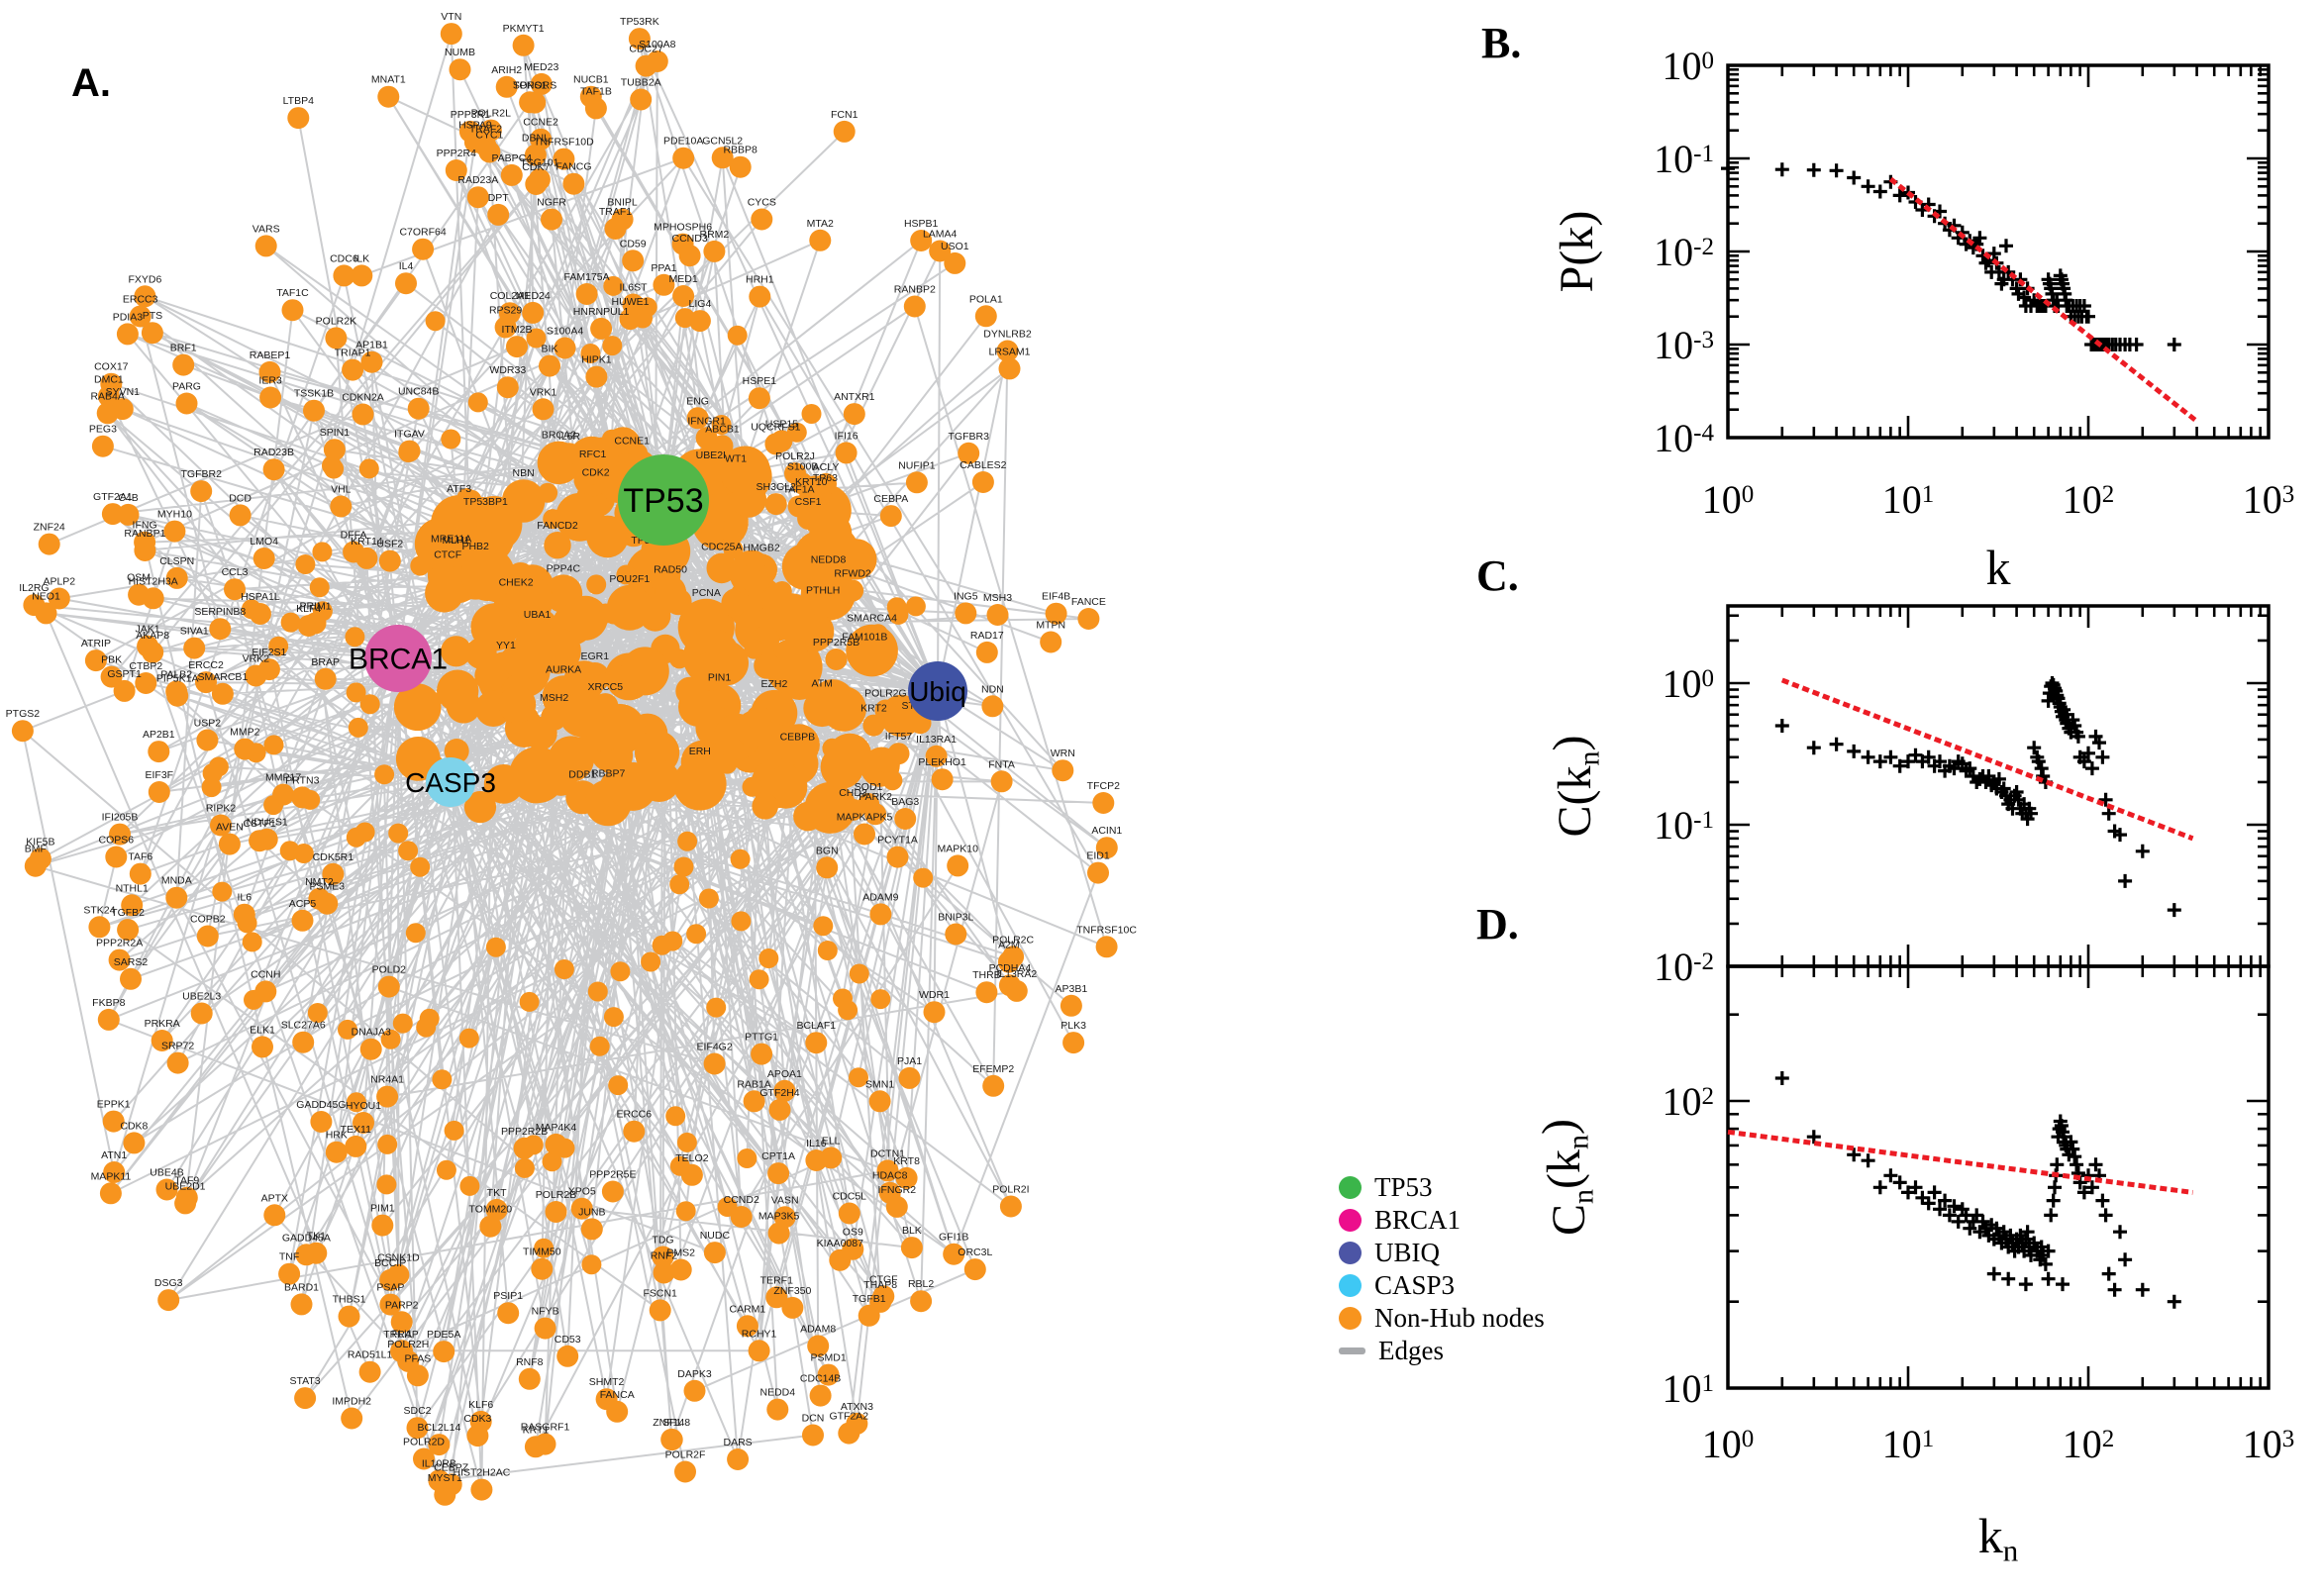 The height and width of the screenshot is (1596, 2323). Describe the element at coordinates (899, 737) in the screenshot. I see `gene-label: IFT57` at that location.